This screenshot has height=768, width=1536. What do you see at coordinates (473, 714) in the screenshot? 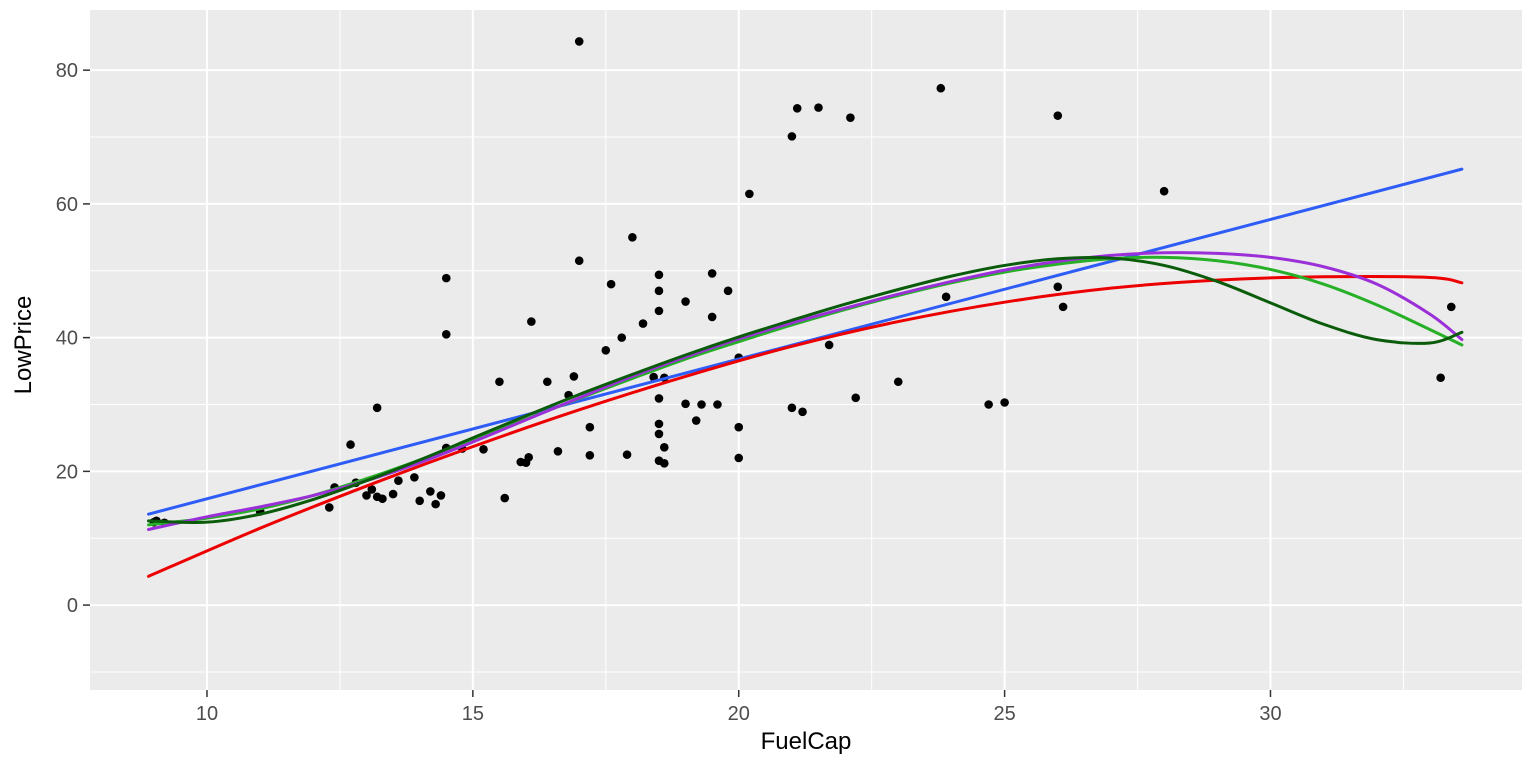
I see `x-tick-label: 15` at bounding box center [473, 714].